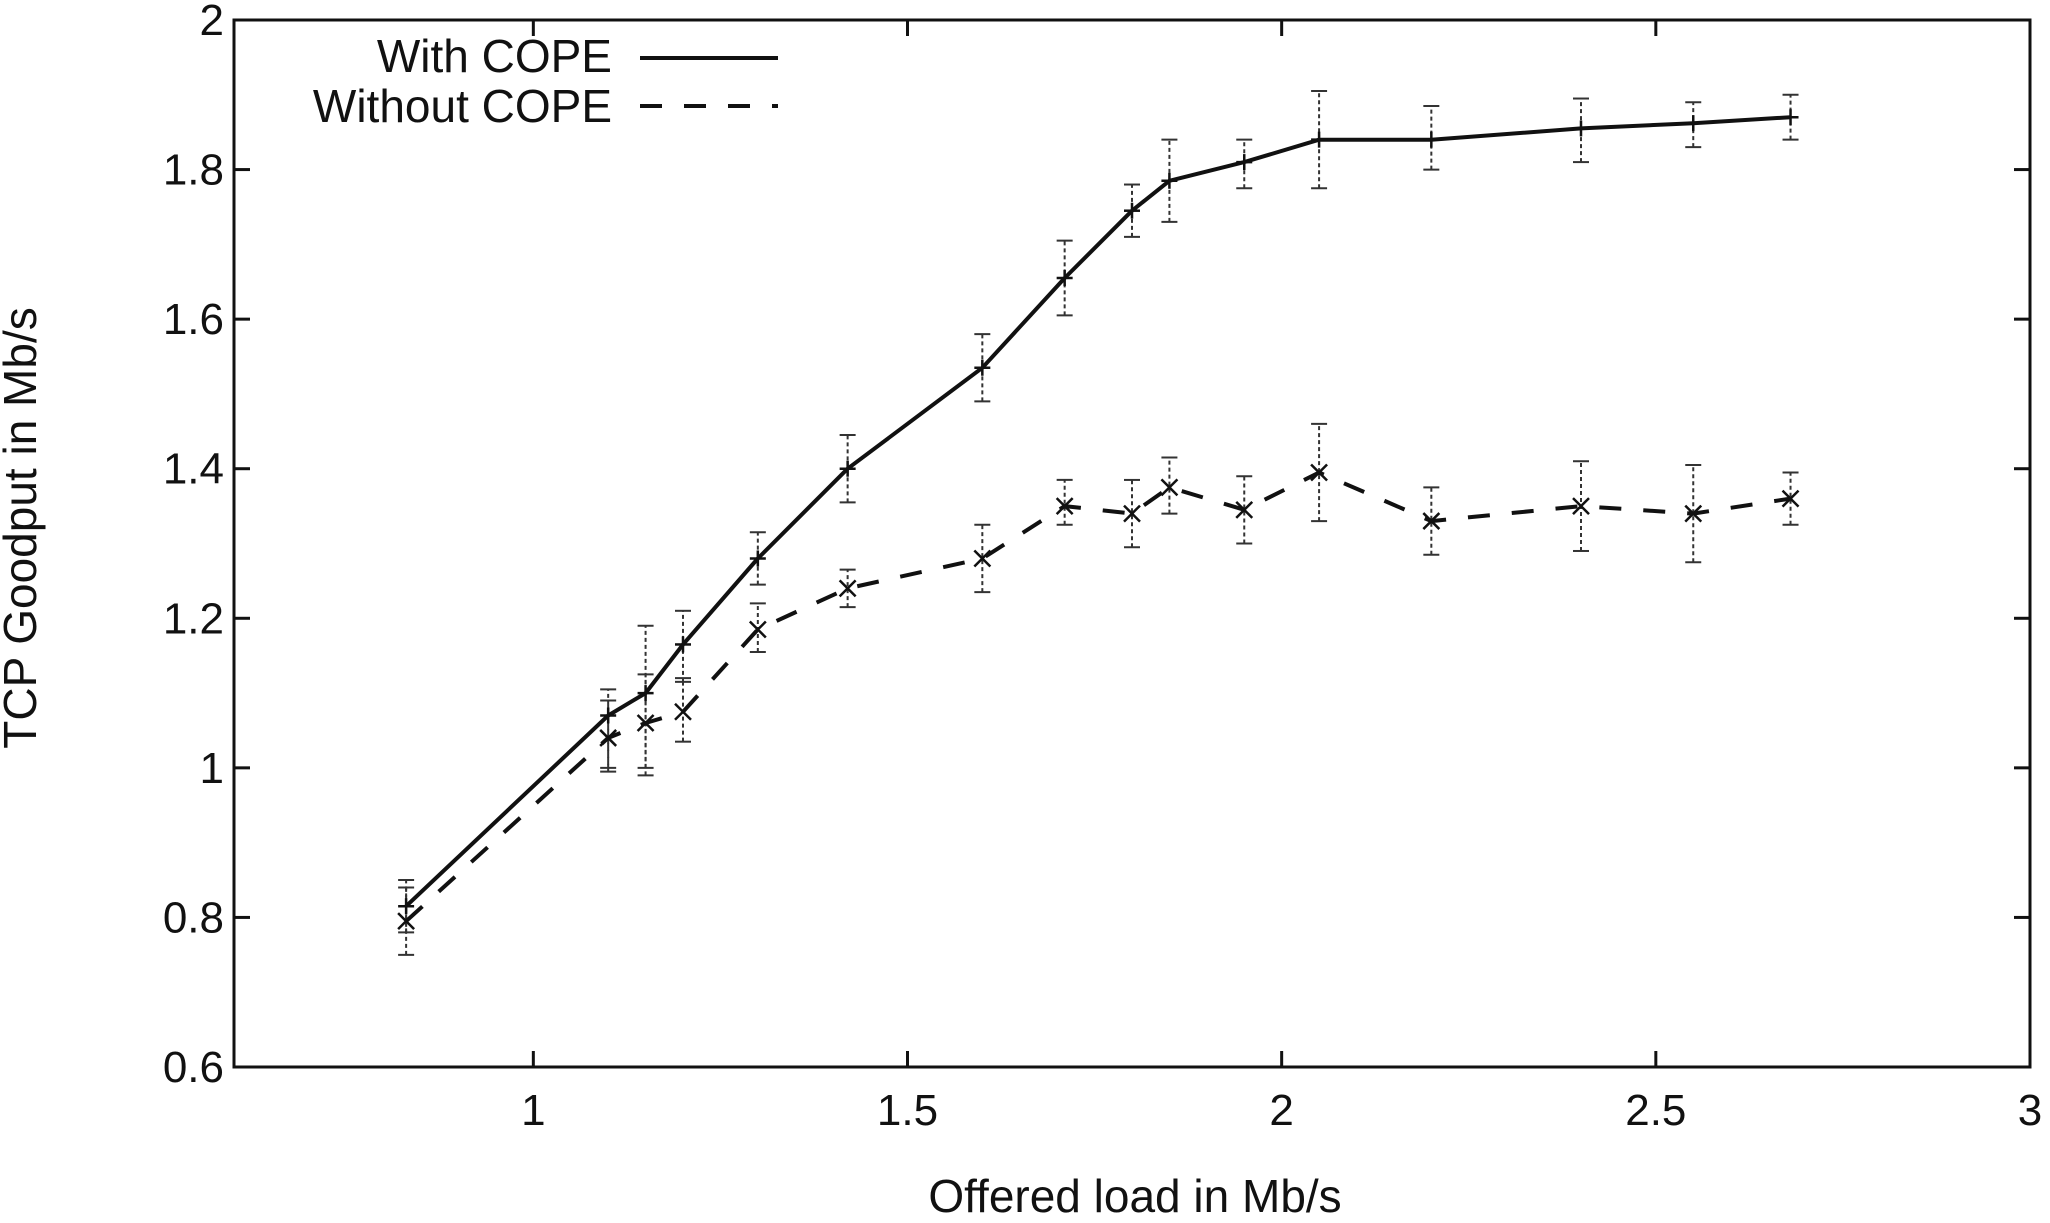 The height and width of the screenshot is (1223, 2050). What do you see at coordinates (533, 1110) in the screenshot?
I see `x-tick-label: 1` at bounding box center [533, 1110].